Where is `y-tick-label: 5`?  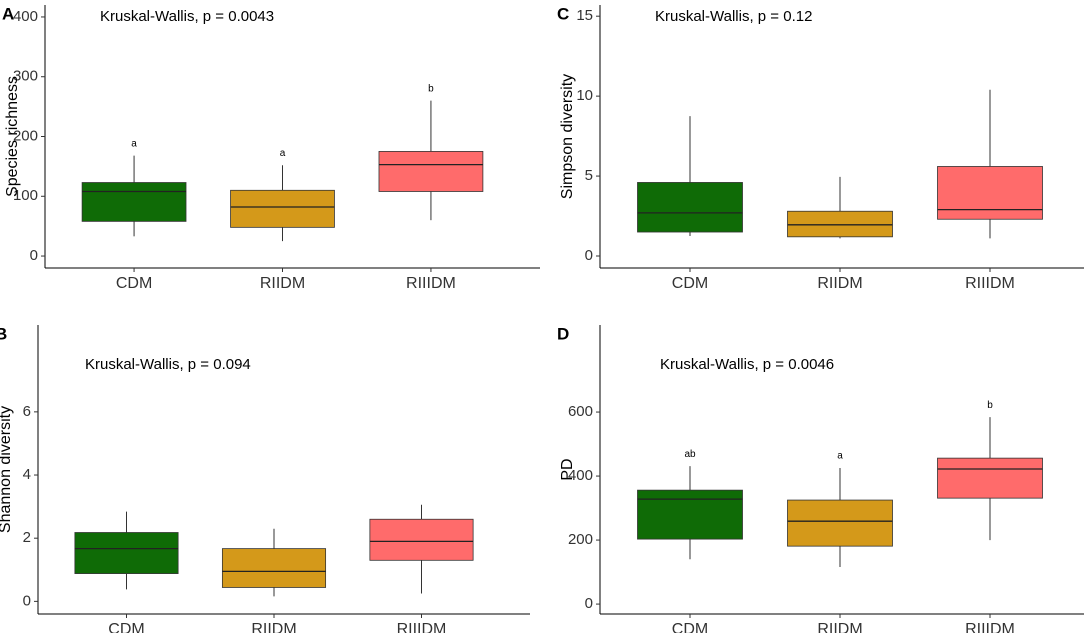
y-tick-label: 5 is located at coordinates (589, 175).